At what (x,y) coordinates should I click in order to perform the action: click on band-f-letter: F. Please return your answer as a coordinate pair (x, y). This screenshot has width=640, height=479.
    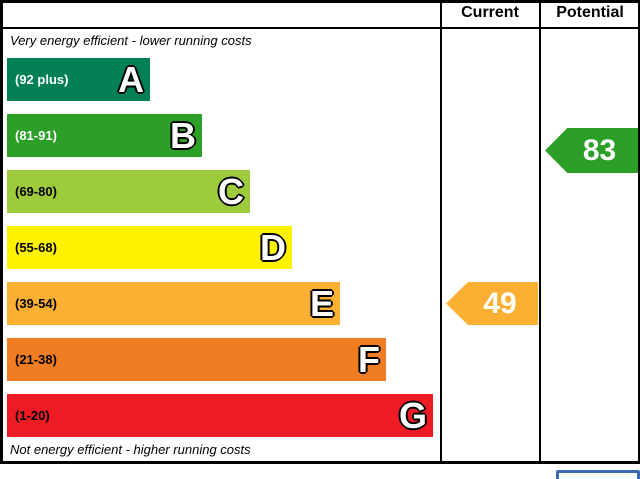
    Looking at the image, I should click on (369, 359).